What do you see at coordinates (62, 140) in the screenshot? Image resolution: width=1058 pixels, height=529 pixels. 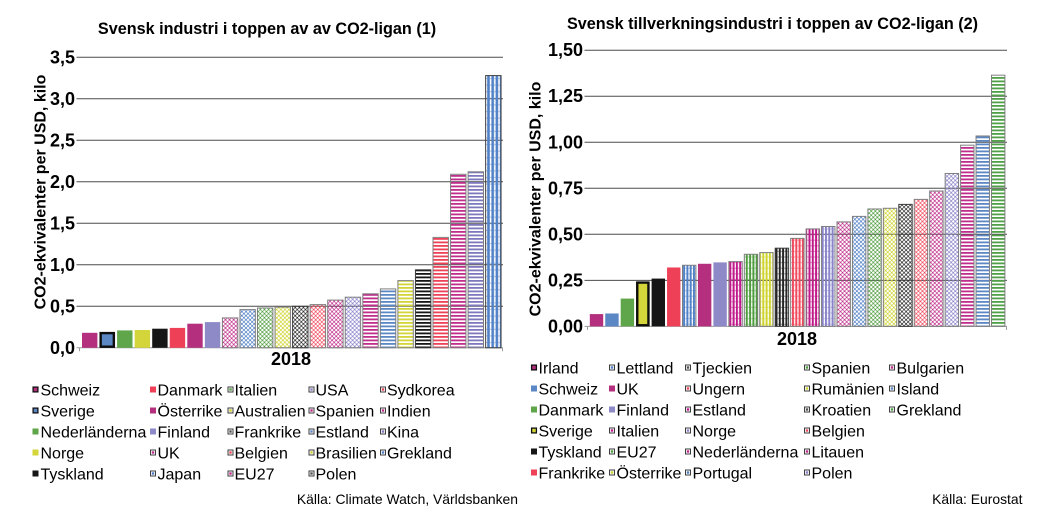 I see `svg-text: 2,5` at bounding box center [62, 140].